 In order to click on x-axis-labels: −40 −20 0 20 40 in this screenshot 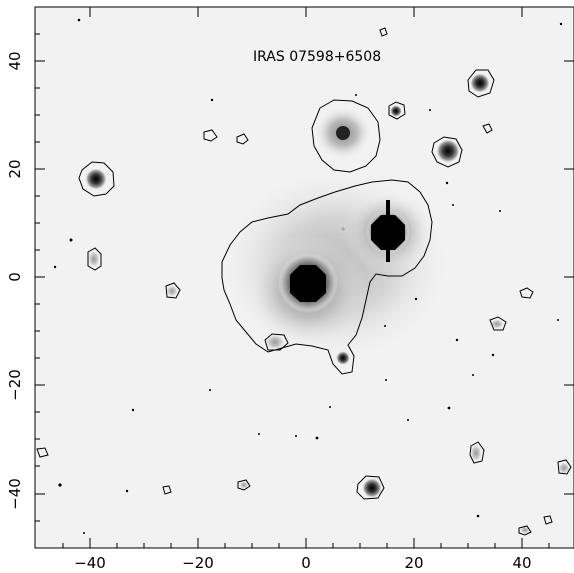, I will do `click(302, 563)`.